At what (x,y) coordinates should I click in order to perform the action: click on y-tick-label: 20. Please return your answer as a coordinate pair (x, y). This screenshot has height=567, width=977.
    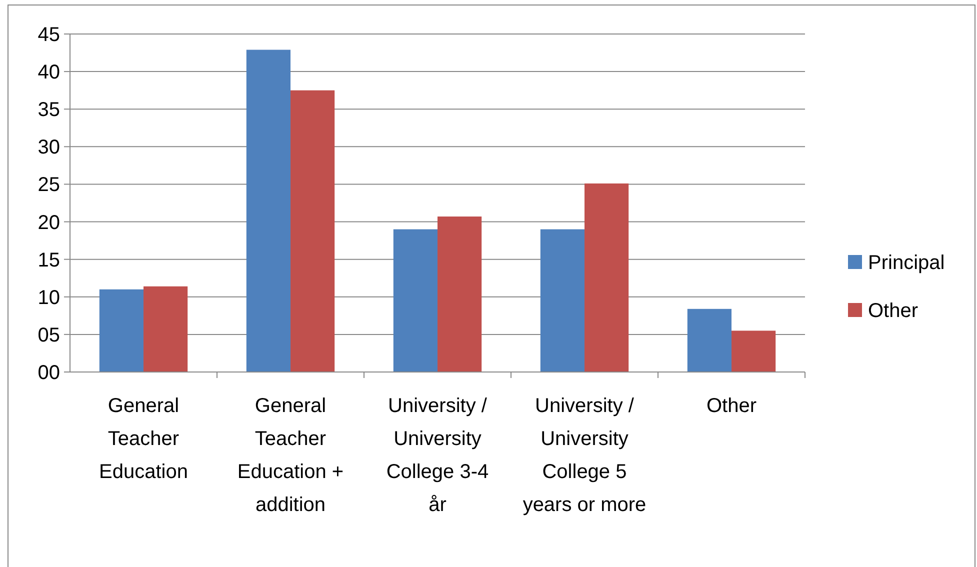
    Looking at the image, I should click on (49, 223).